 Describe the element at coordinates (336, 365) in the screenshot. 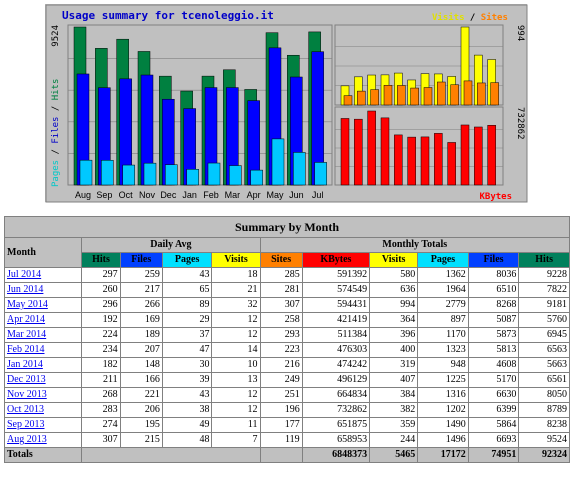

I see `cell-kbytes: 474242` at that location.